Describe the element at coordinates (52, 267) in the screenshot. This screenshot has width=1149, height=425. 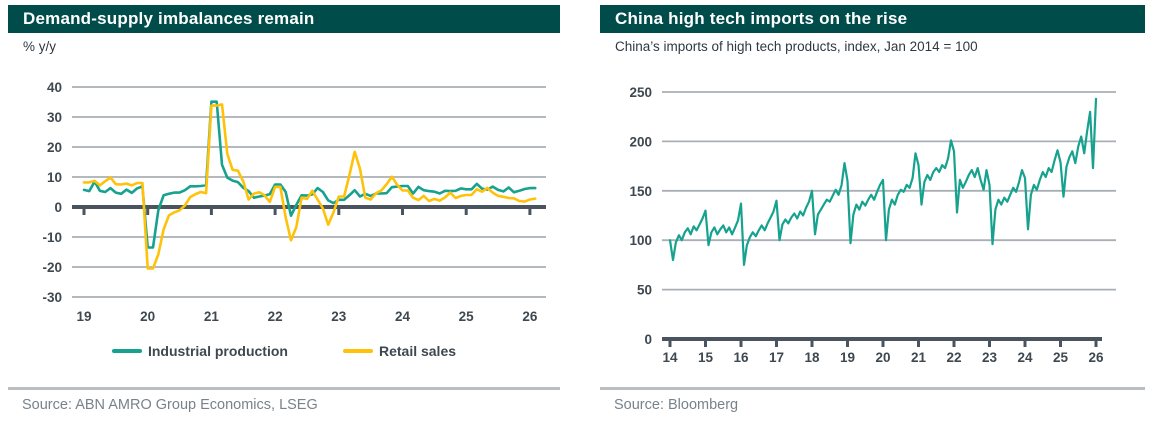
I see `svg-text: -20` at that location.